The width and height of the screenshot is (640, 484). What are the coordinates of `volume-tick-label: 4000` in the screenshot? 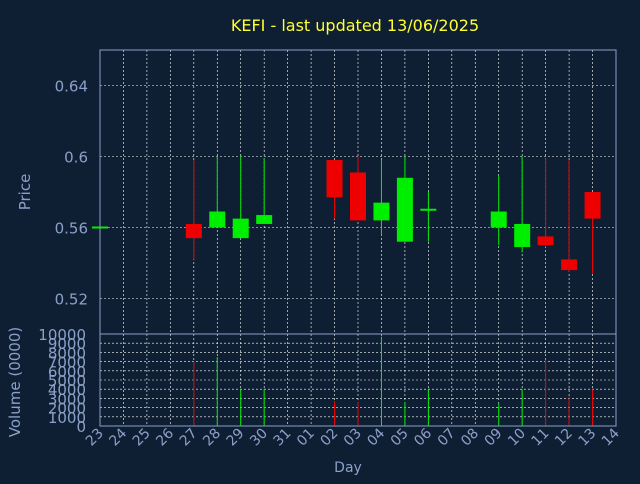 It's located at (67, 390).